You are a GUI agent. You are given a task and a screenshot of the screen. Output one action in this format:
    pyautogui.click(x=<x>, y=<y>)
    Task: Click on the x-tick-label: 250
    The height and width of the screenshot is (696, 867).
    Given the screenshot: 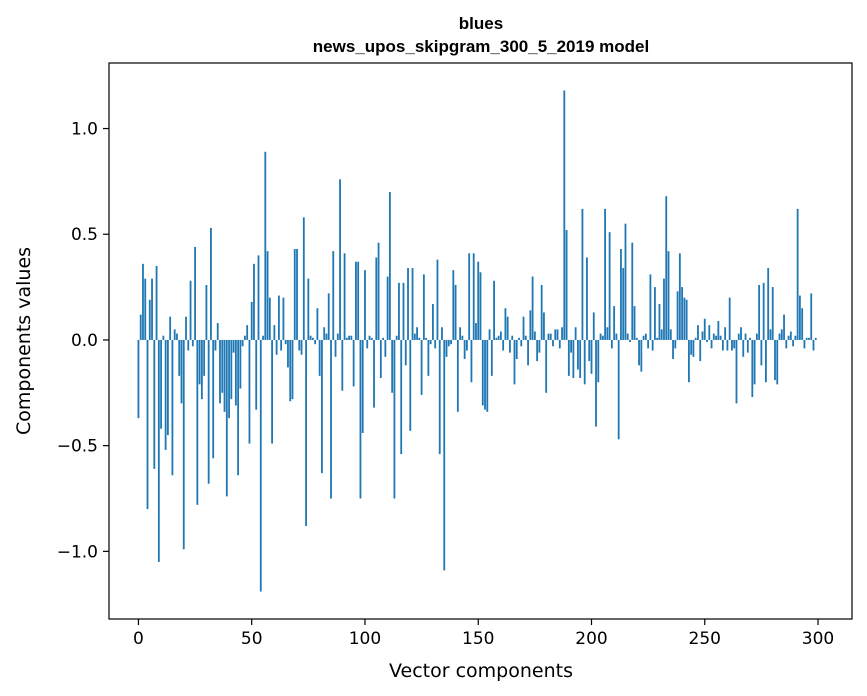 What is the action you would take?
    pyautogui.click(x=705, y=639)
    